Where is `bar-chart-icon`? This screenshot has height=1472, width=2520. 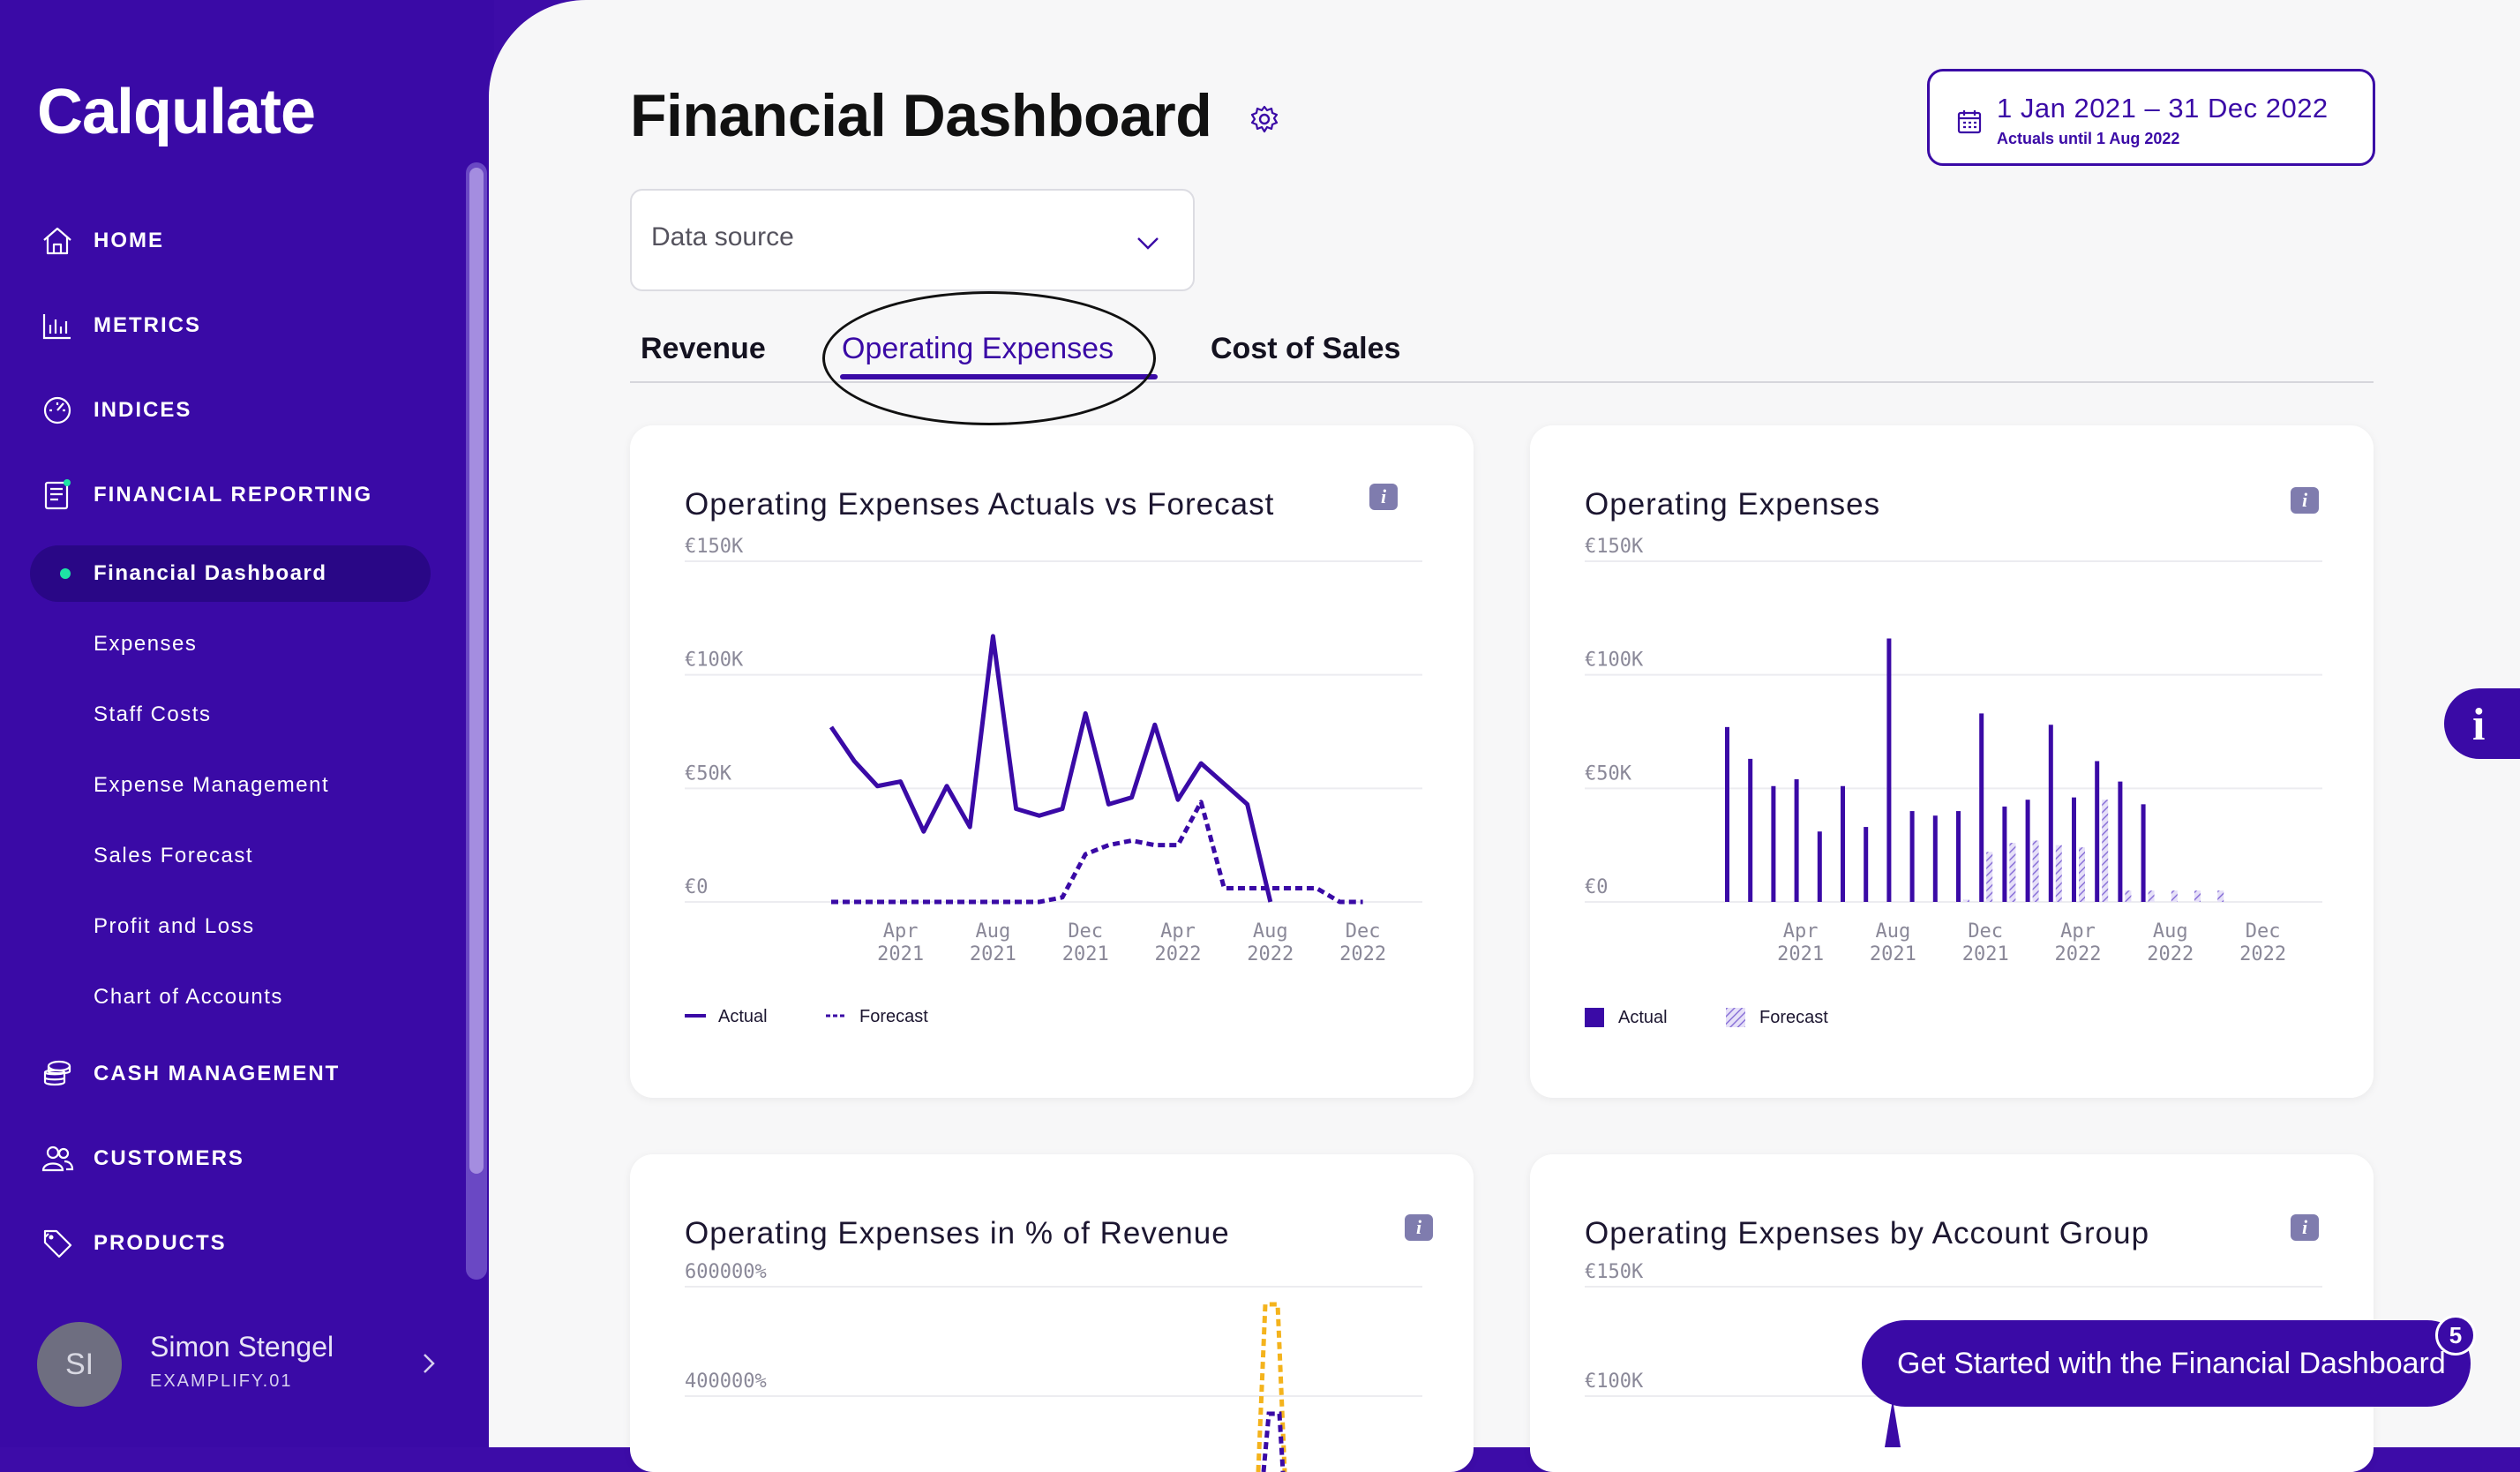
bar-chart-icon is located at coordinates (56, 327).